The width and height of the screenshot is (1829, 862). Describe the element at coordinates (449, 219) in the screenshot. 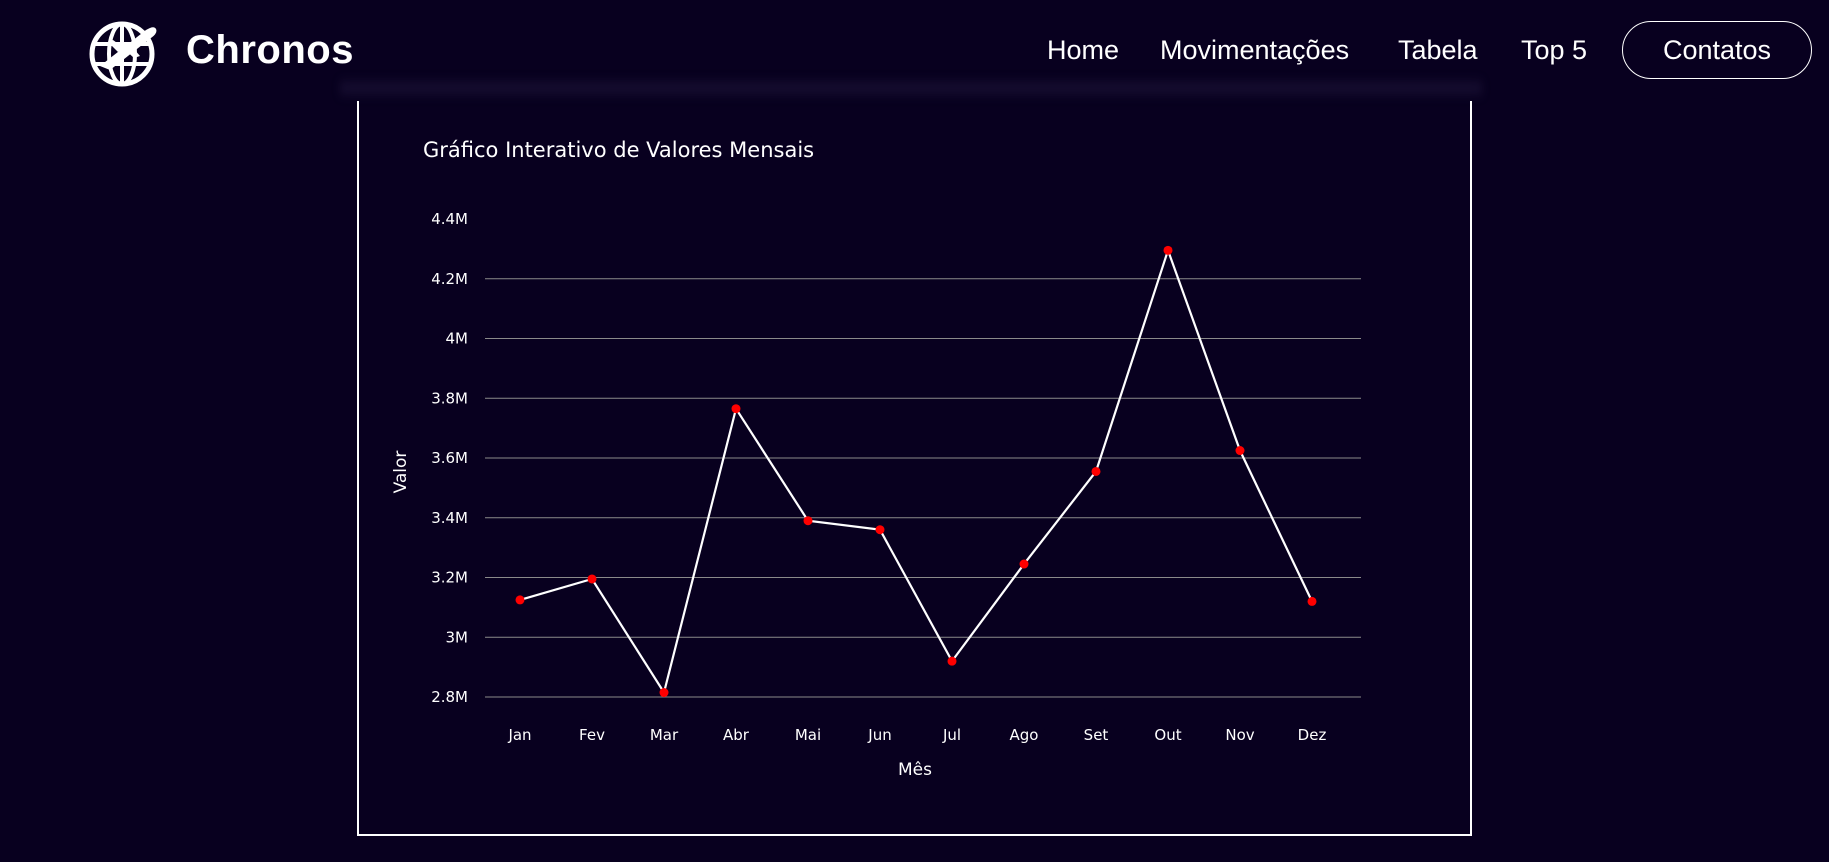

I see `y-tick-label: 4.4M` at that location.